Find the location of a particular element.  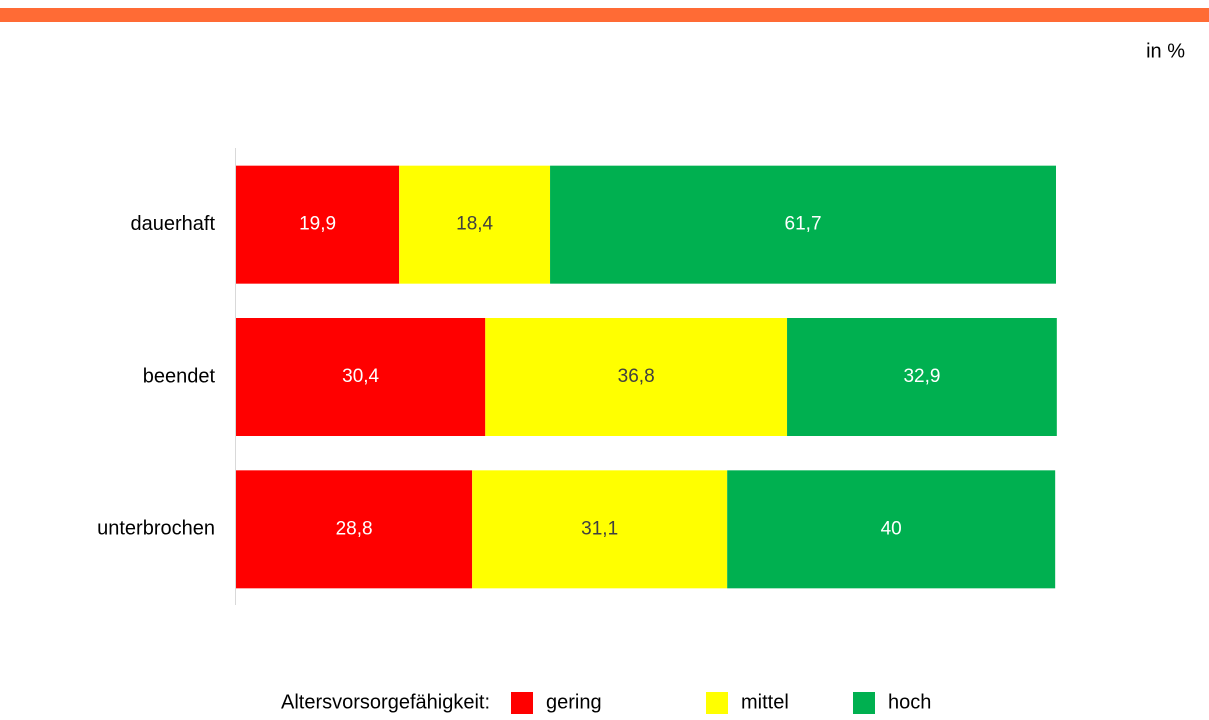

value-label: 30,4 is located at coordinates (360, 376).